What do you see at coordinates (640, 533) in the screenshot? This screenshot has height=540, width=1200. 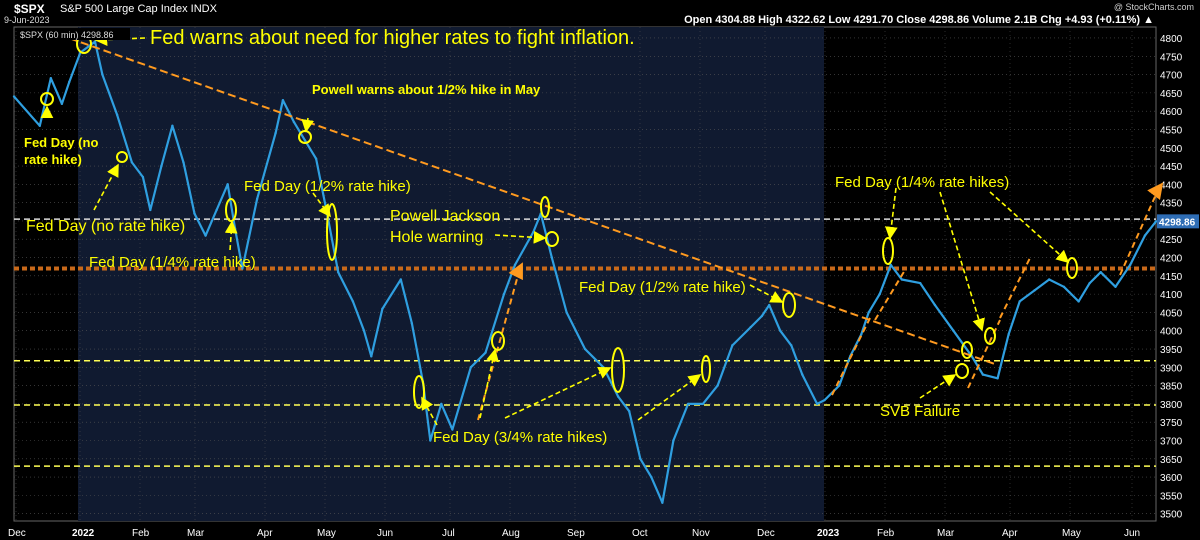 I see `x-tick-label: Oct` at bounding box center [640, 533].